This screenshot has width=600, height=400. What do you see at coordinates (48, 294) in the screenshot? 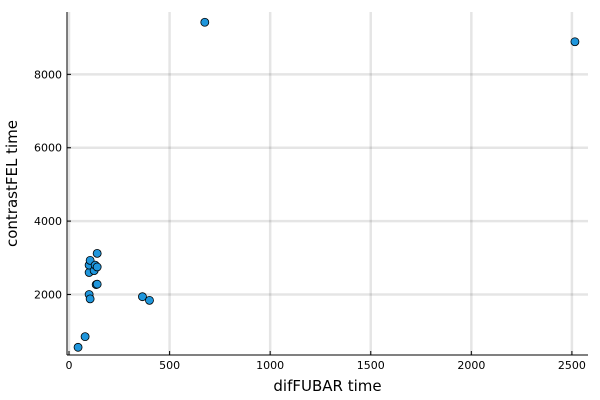
I see `y-tick-label-0: 2000` at bounding box center [48, 294].